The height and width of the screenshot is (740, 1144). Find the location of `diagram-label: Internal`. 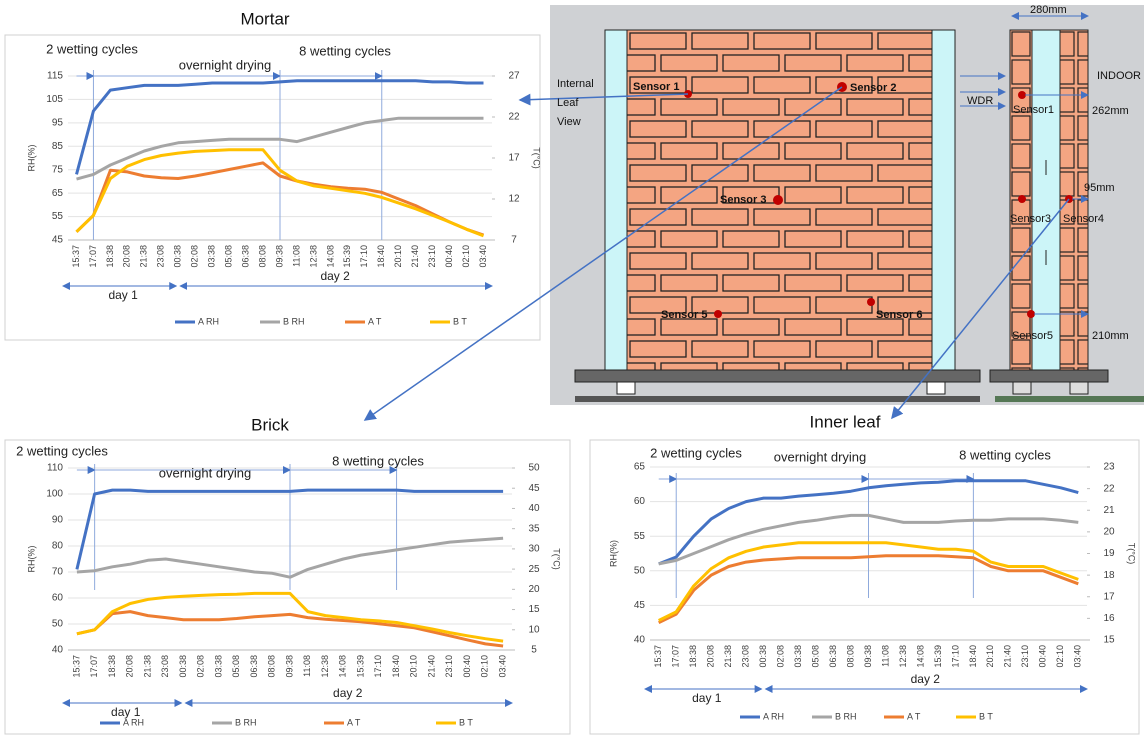

diagram-label: Internal is located at coordinates (575, 84).